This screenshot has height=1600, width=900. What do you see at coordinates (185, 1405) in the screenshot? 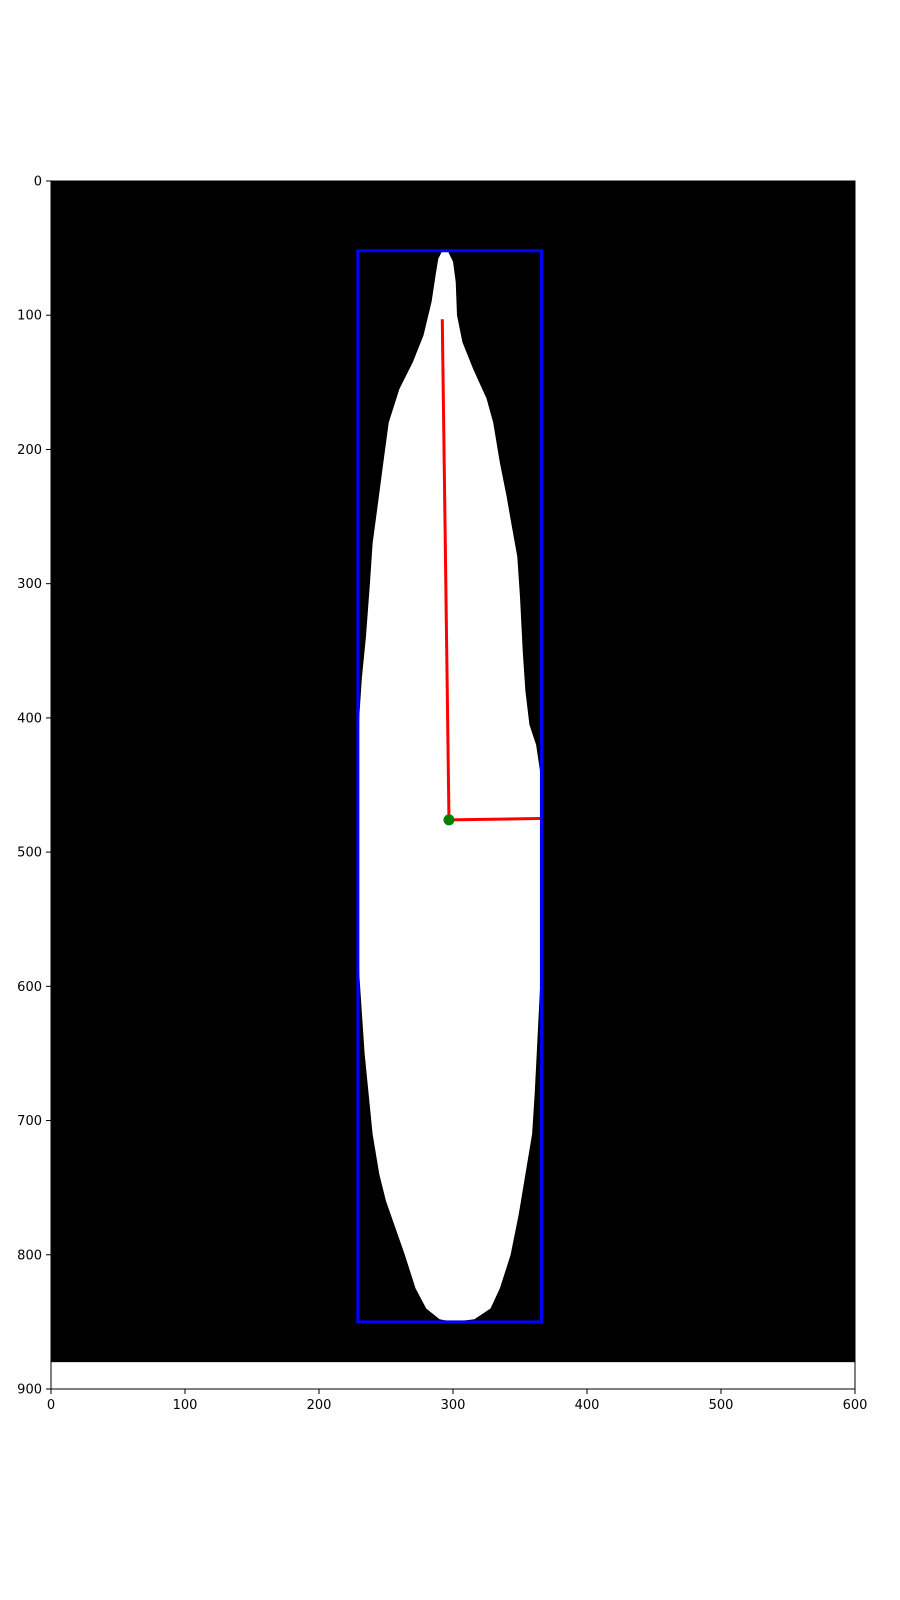
I see `x-tick-label: 100` at bounding box center [185, 1405].